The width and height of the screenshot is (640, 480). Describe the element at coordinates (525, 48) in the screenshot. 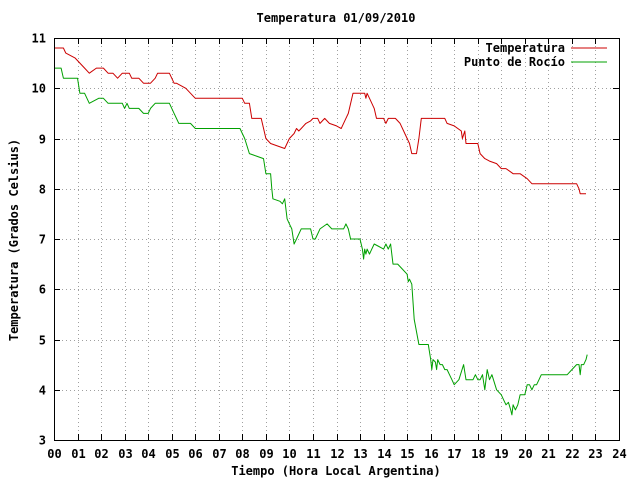

I see `legend-label-temperatura: Temperatura` at that location.